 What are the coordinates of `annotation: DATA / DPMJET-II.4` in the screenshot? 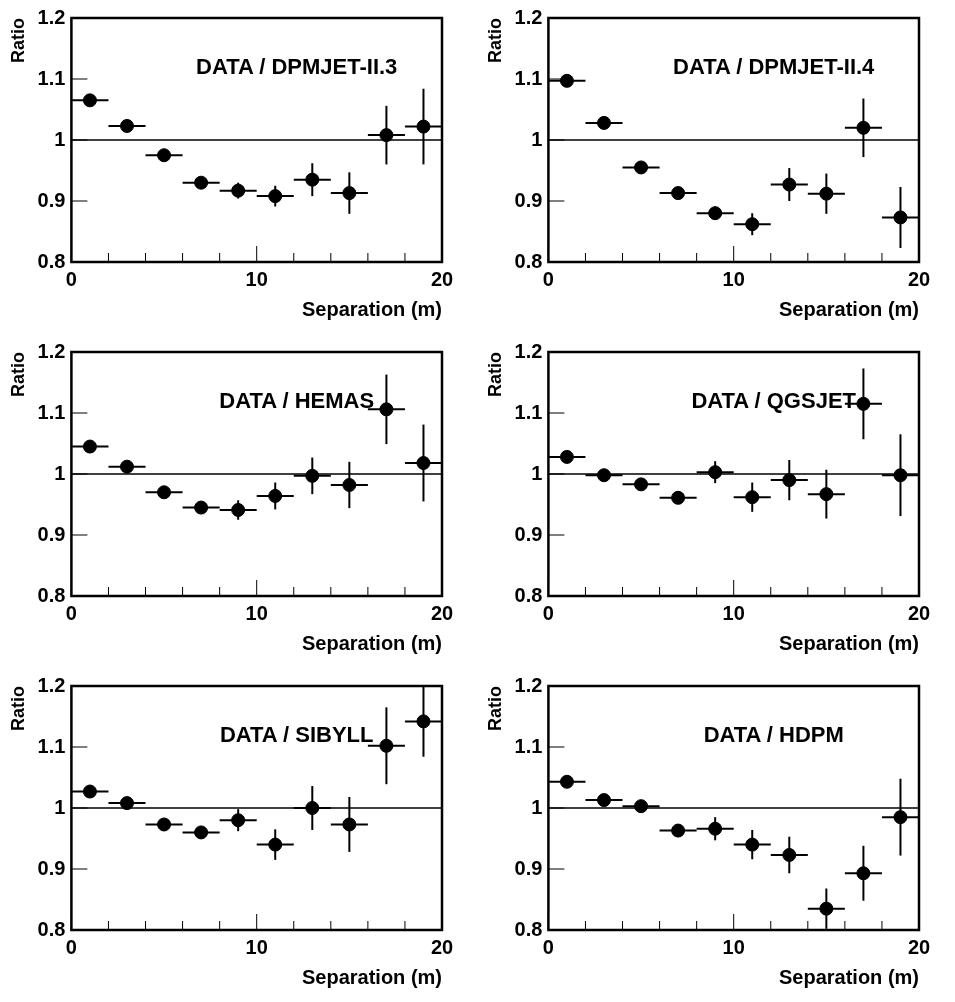 It's located at (774, 67).